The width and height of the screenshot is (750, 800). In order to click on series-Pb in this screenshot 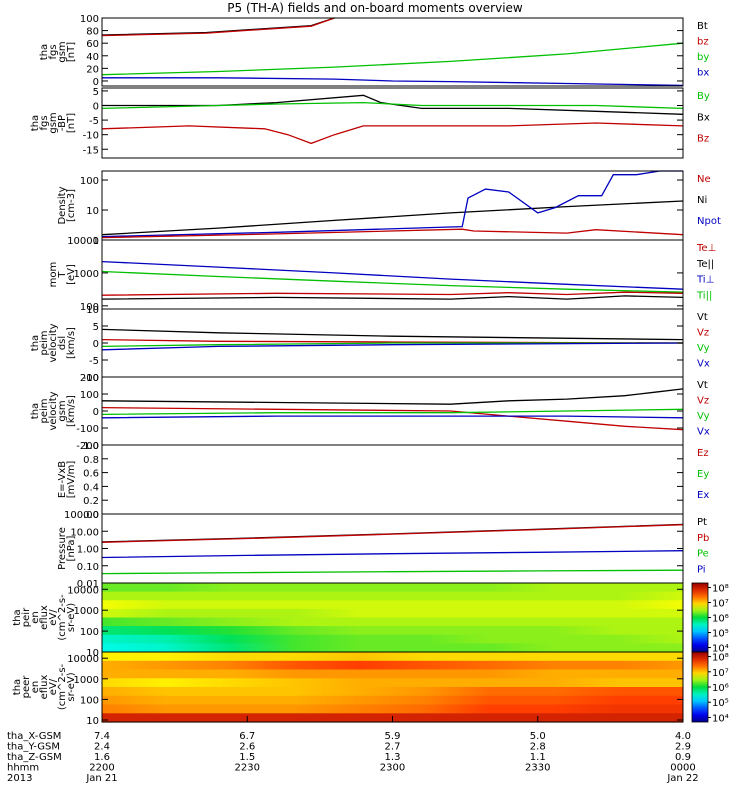, I will do `click(392, 533)`.